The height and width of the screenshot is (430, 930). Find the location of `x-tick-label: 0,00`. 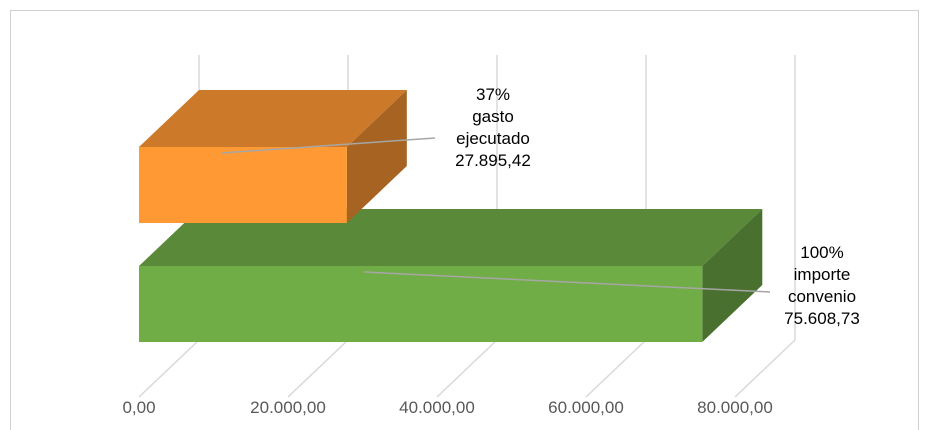

x-tick-label: 0,00 is located at coordinates (138, 407).